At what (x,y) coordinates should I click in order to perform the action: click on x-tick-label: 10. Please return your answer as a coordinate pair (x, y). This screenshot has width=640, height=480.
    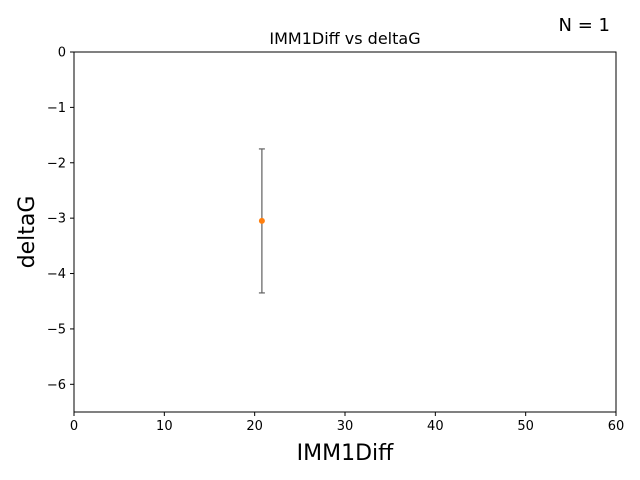
    Looking at the image, I should click on (164, 426).